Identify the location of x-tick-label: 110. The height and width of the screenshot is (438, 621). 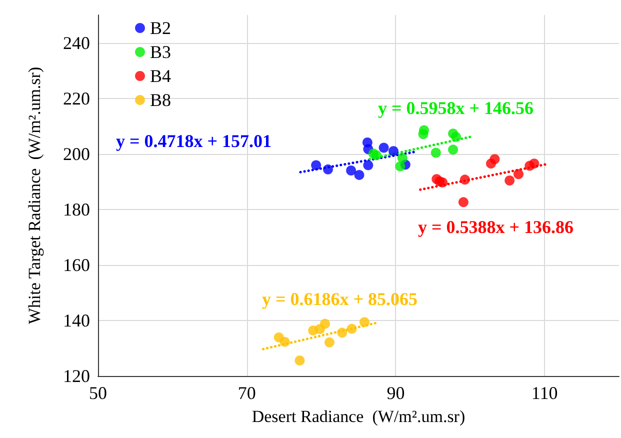
(544, 393).